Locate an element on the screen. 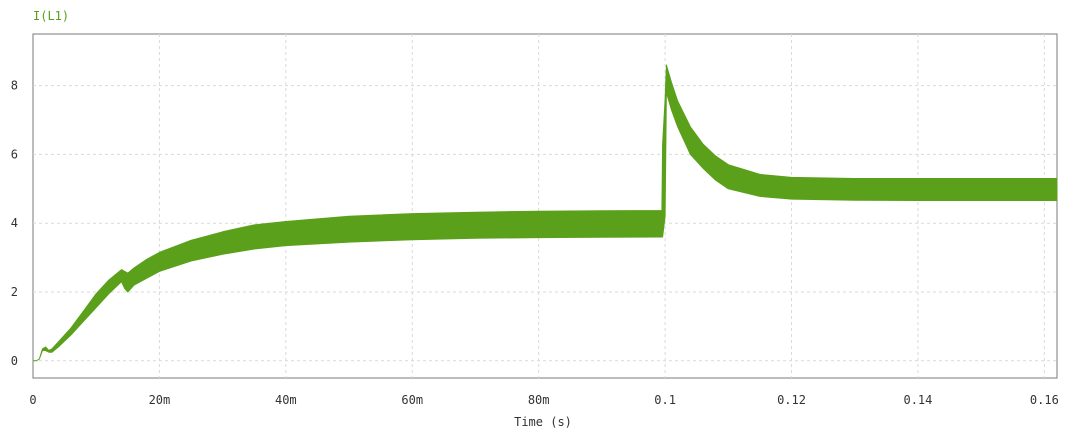 The width and height of the screenshot is (1080, 438). x-axis-title: Time (s) is located at coordinates (543, 422).